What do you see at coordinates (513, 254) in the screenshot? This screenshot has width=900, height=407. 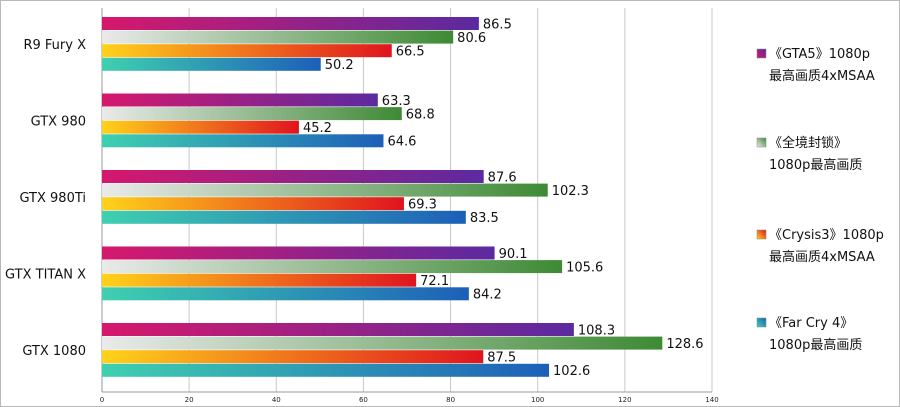 I see `data-label: 90.1` at bounding box center [513, 254].